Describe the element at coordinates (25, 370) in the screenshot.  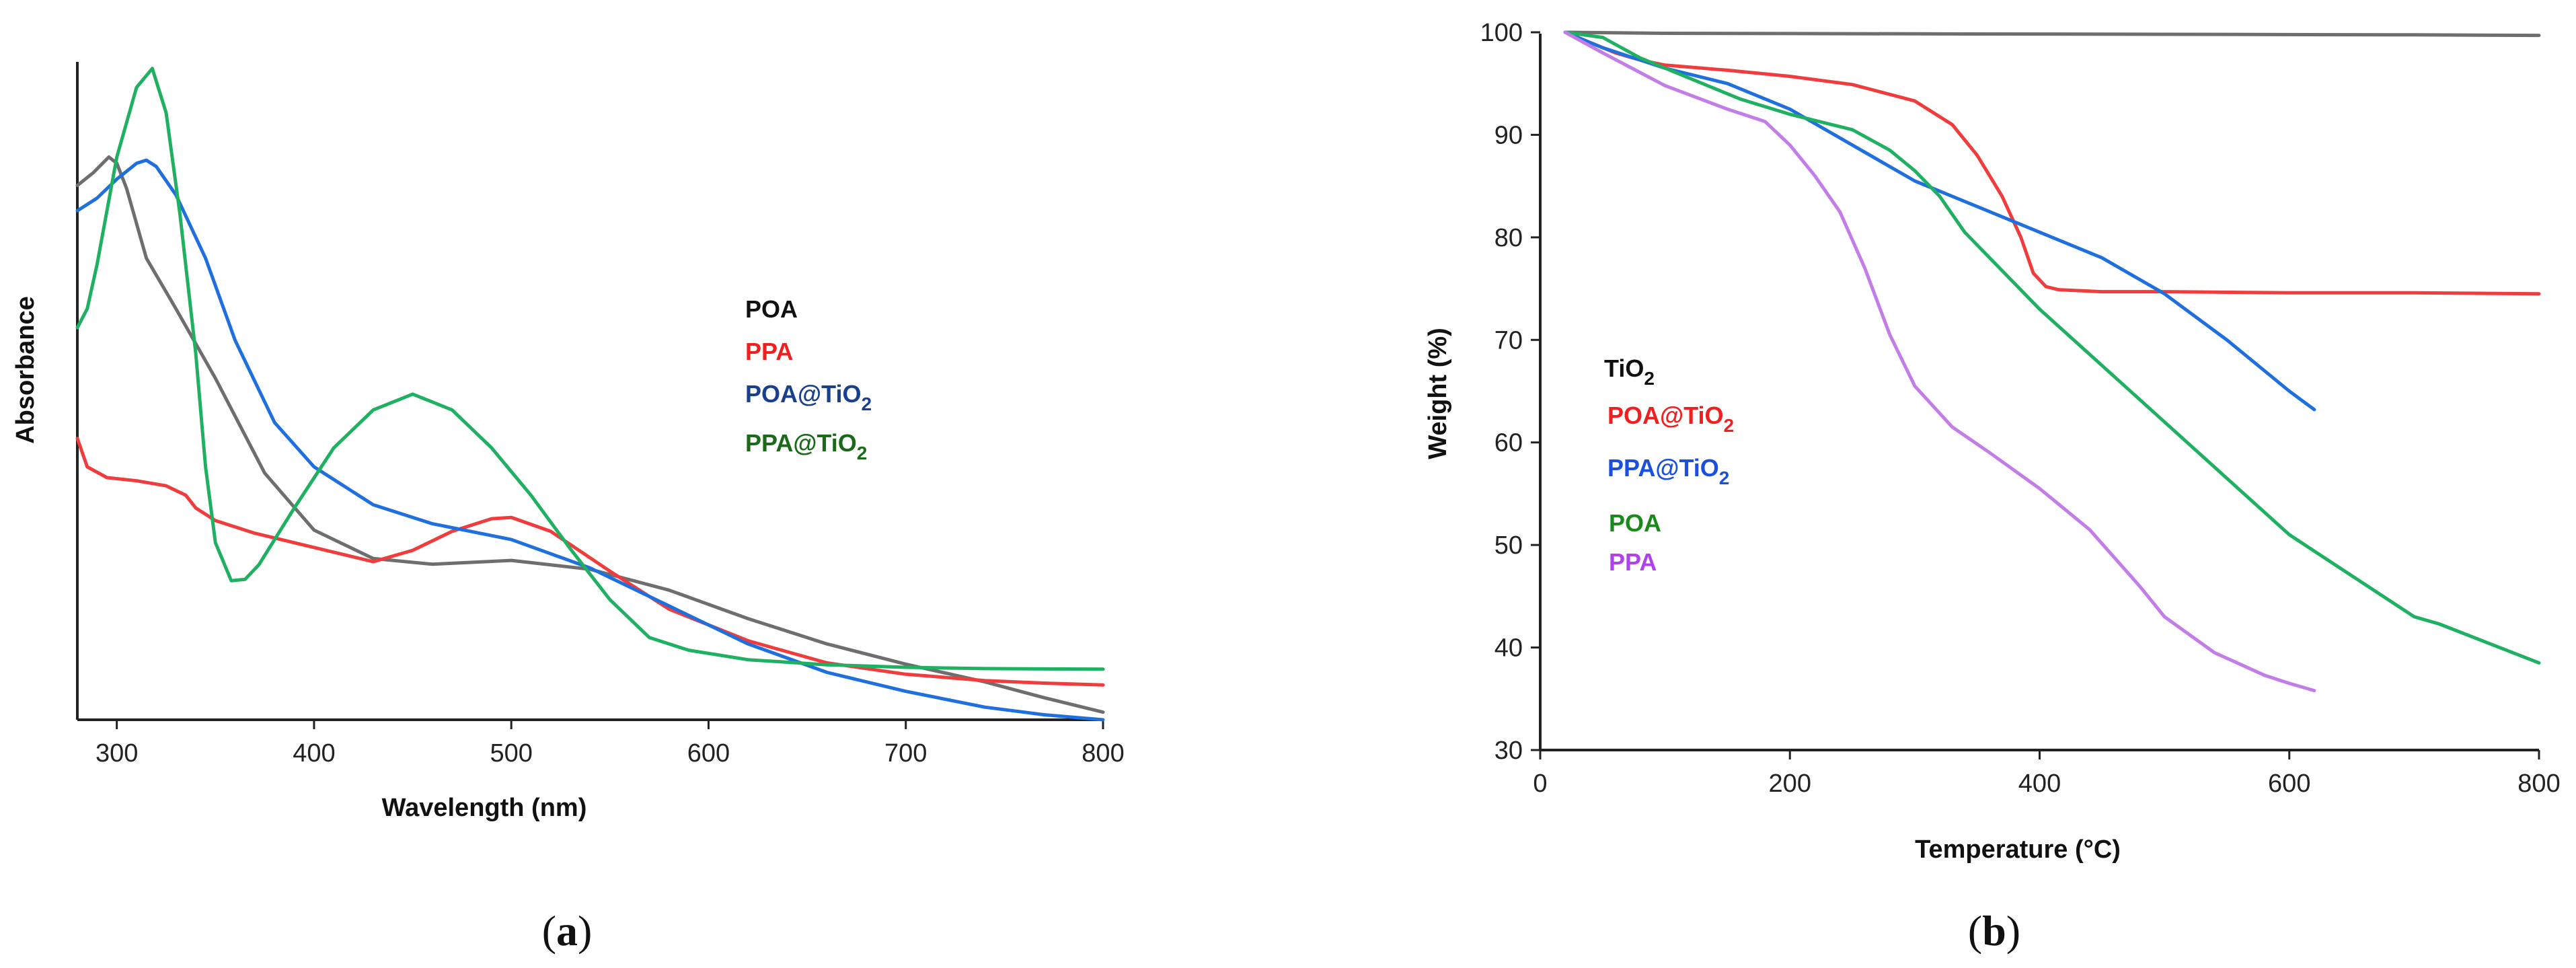
I see `panel-a-y-axis-label: Absorbance` at that location.